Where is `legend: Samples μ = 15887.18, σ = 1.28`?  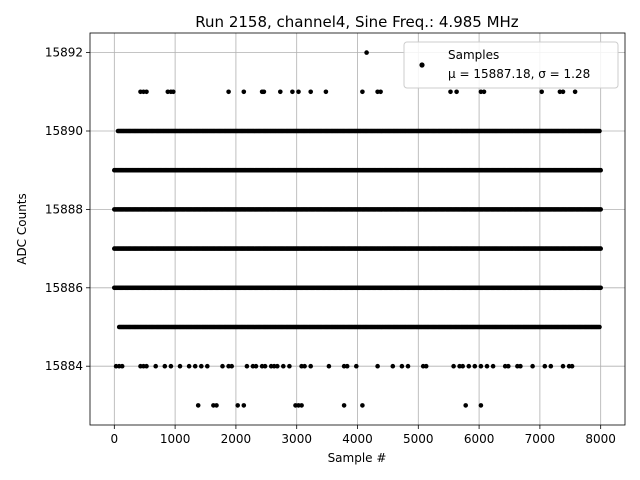
legend: Samples μ = 15887.18, σ = 1.28 is located at coordinates (511, 65).